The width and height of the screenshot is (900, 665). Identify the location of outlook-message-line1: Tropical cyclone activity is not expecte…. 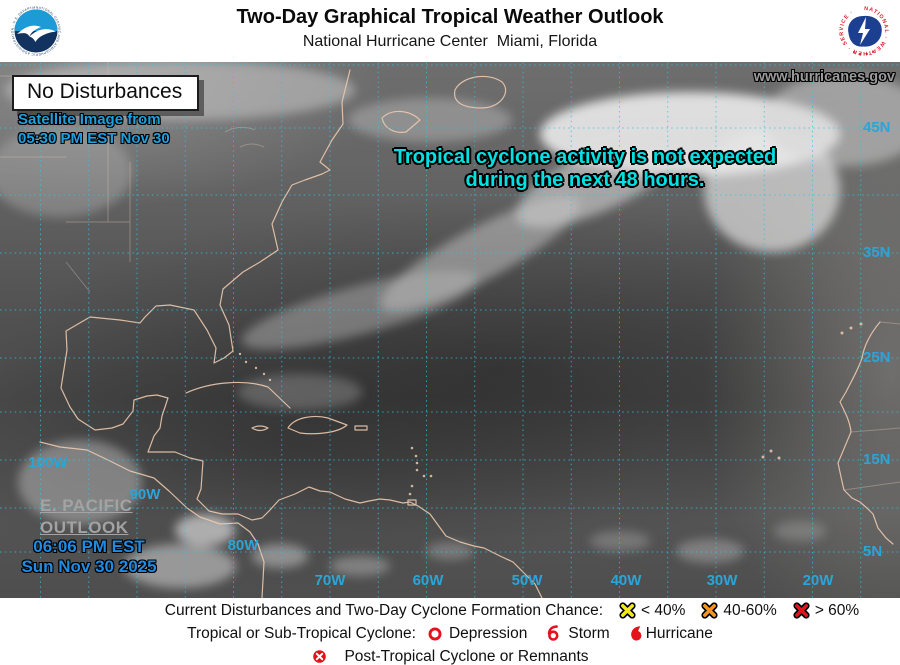
(585, 157).